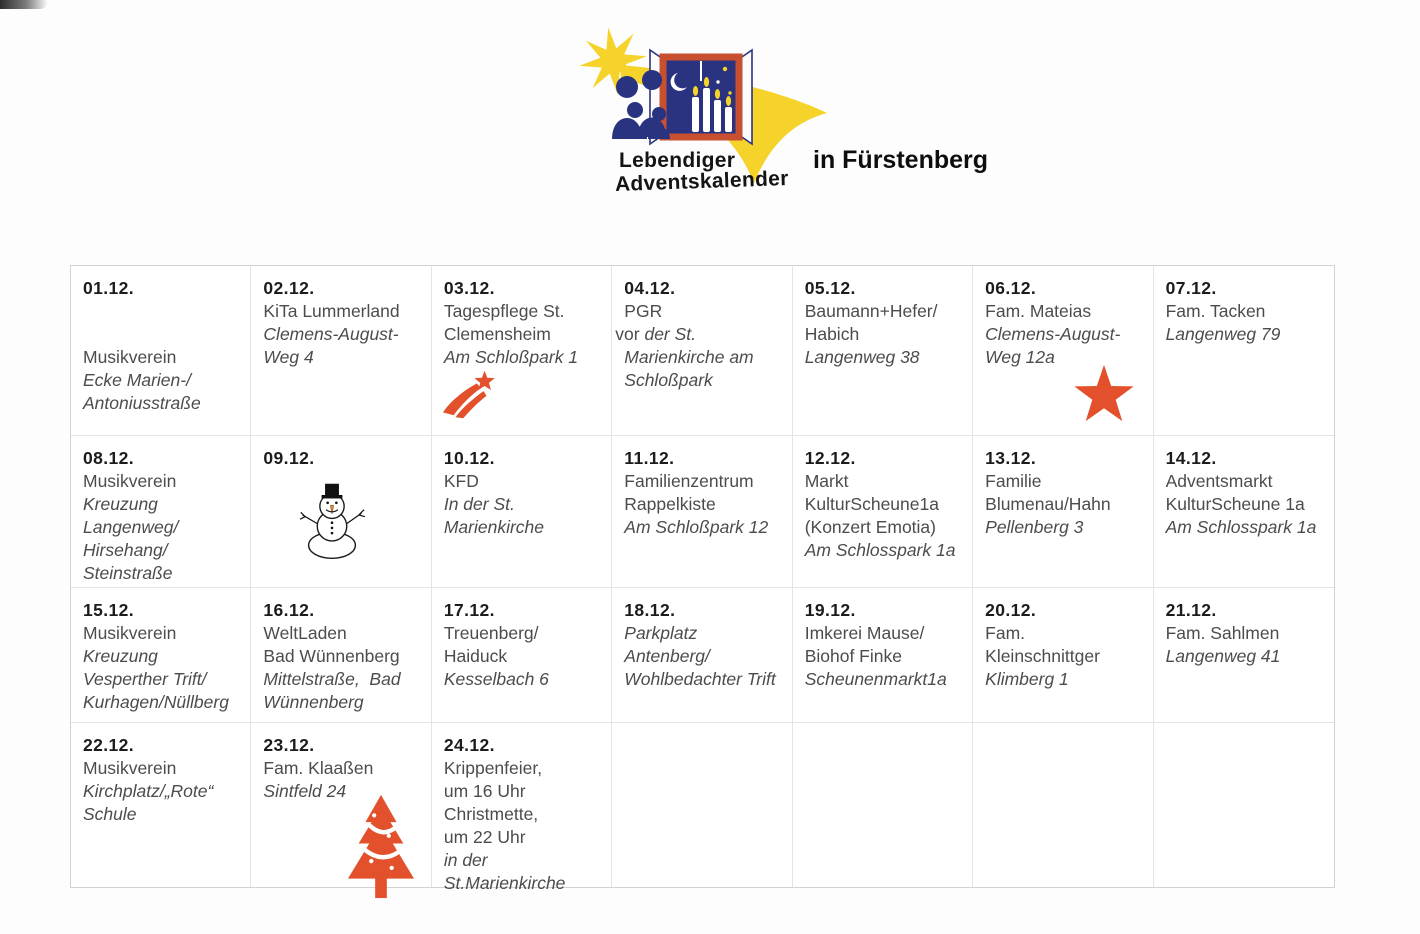 This screenshot has width=1420, height=934. Describe the element at coordinates (871, 504) in the screenshot. I see `event-text-line: KulturScheune1a` at that location.